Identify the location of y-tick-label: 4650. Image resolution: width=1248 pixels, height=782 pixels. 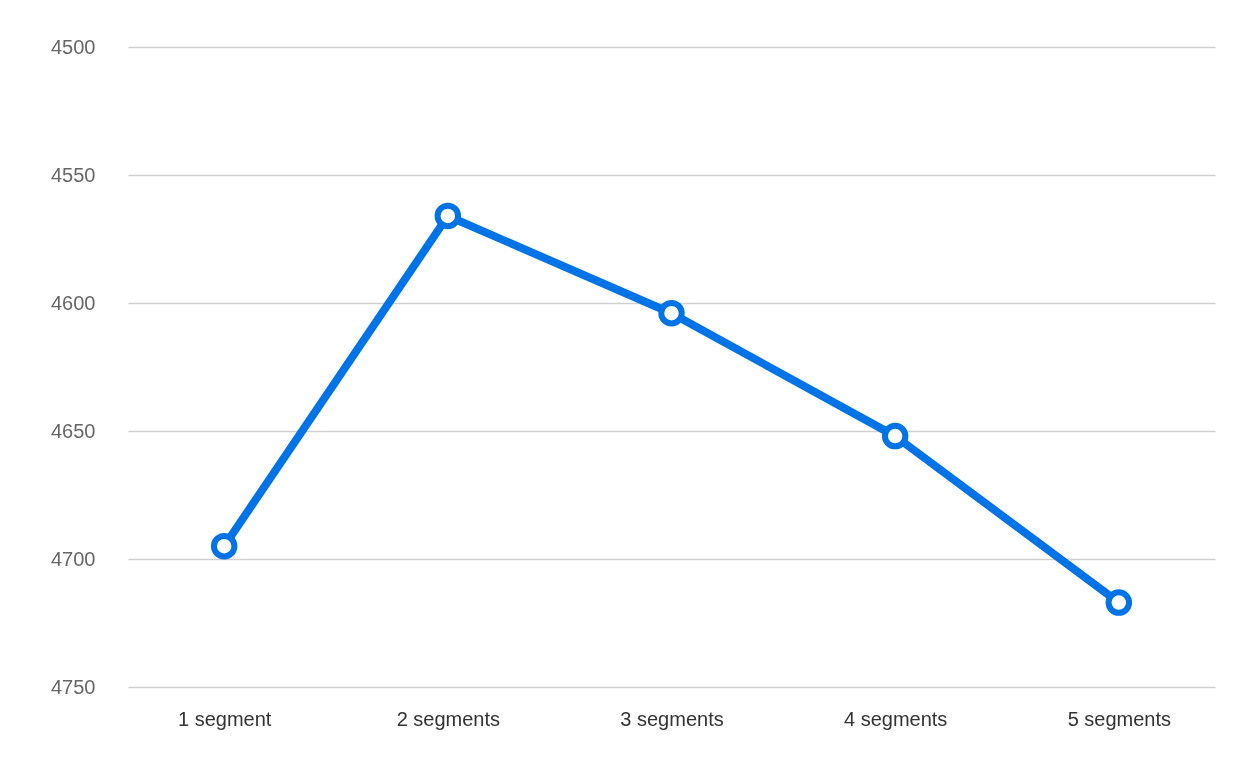
(73, 430).